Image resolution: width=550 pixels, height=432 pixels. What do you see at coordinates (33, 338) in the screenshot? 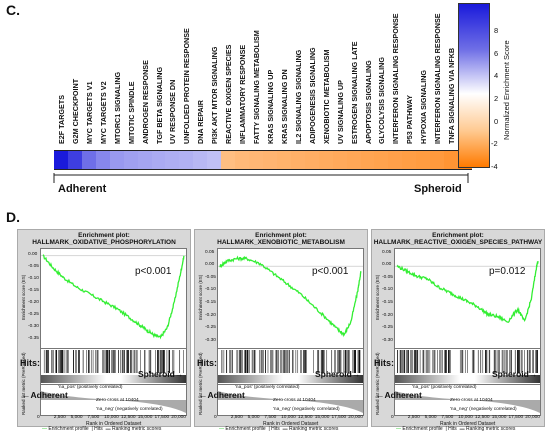
I see `y-tick-label: -0.35` at bounding box center [33, 338].